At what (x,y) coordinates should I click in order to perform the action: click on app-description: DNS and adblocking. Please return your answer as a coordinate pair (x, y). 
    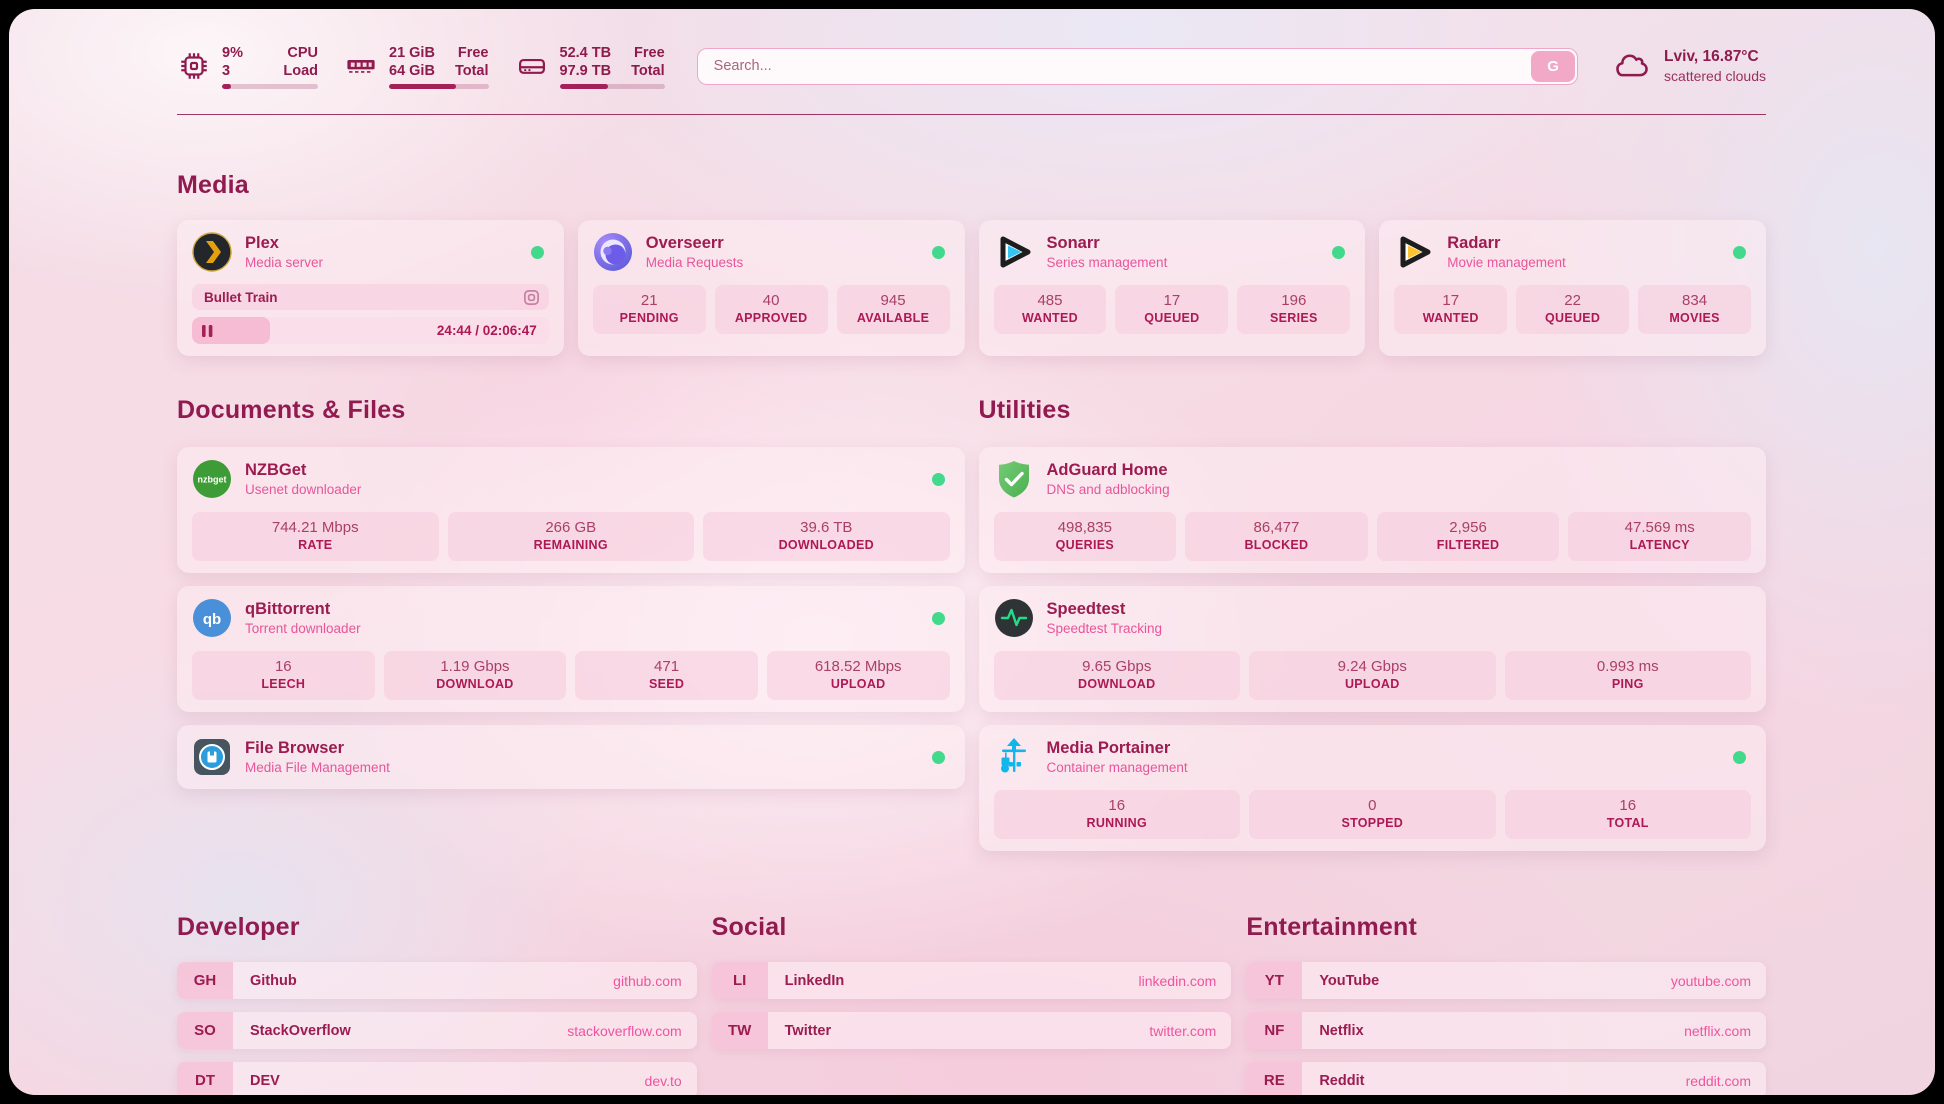
    Looking at the image, I should click on (1108, 489).